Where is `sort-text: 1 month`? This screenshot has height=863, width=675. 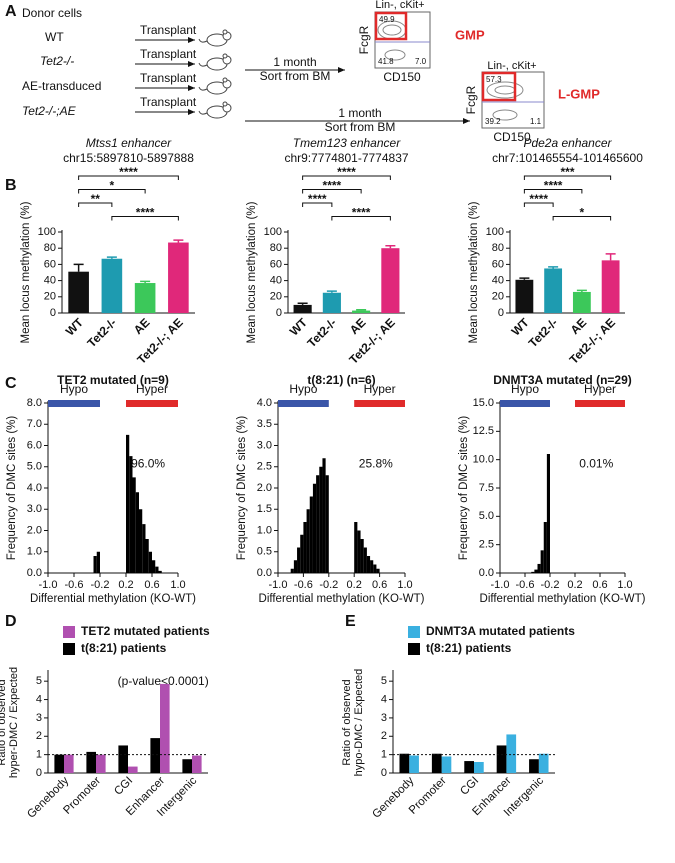
sort-text: 1 month is located at coordinates (359, 113).